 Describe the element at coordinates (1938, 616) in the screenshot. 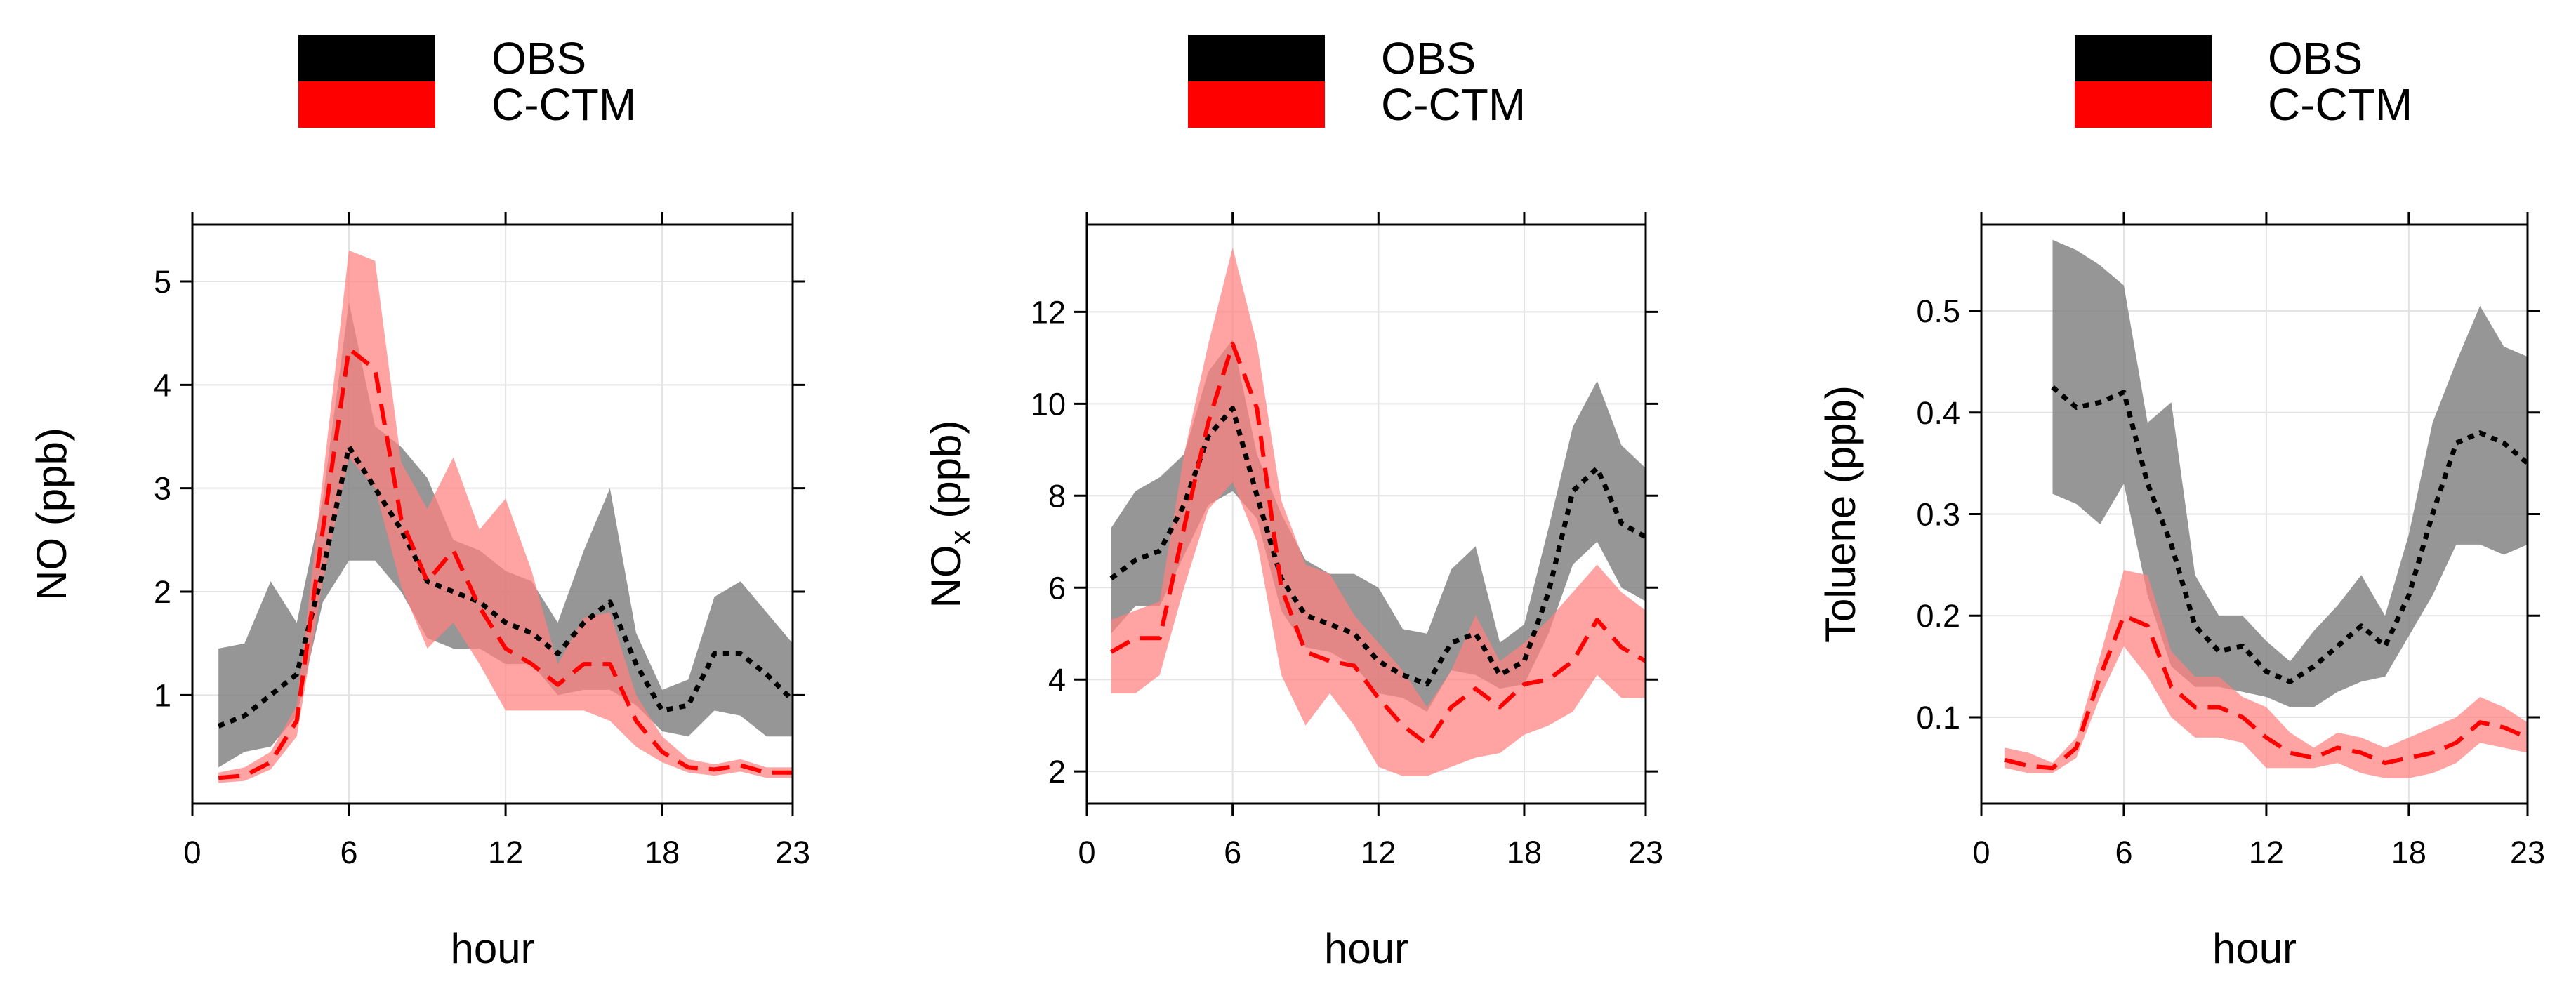

I see `y-tick-label: 0.2` at that location.